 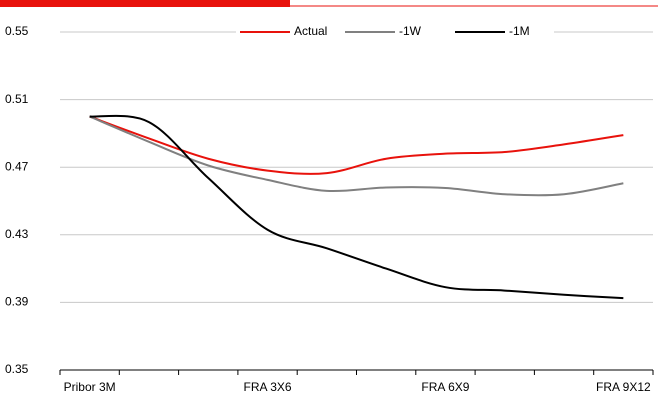 What do you see at coordinates (445, 387) in the screenshot?
I see `x-tick-label: FRA 6X9` at bounding box center [445, 387].